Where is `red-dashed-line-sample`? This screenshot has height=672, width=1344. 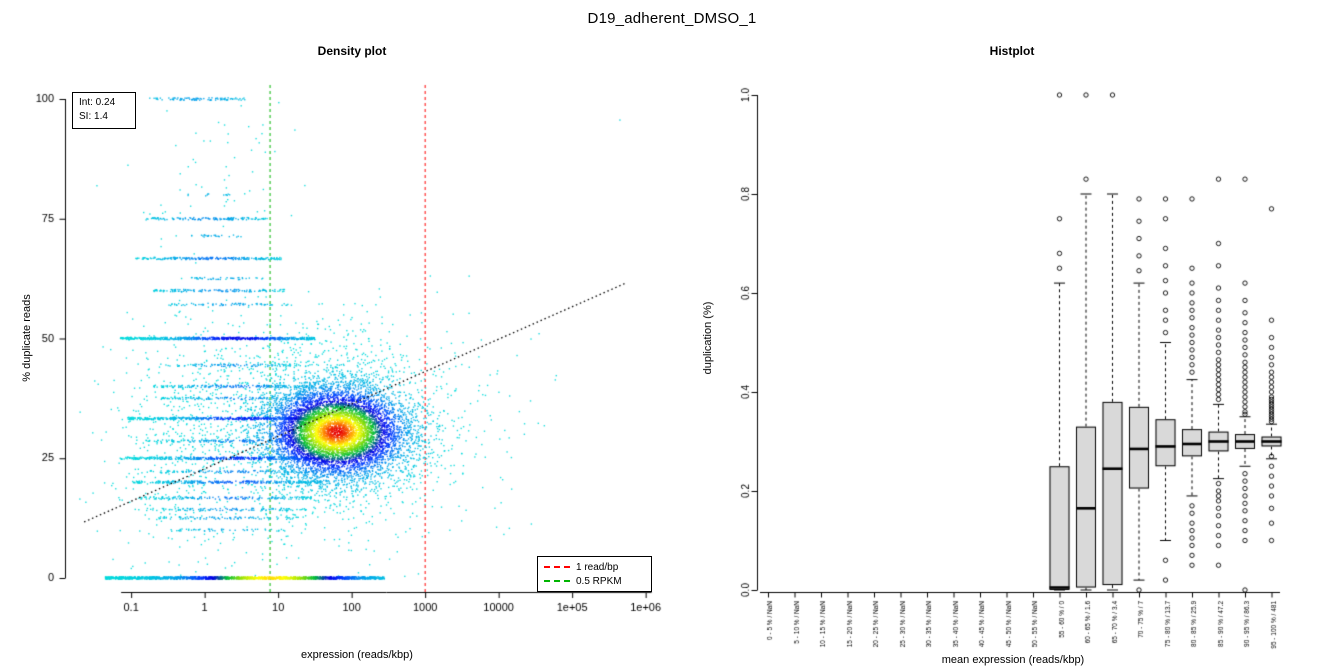 red-dashed-line-sample is located at coordinates (557, 567).